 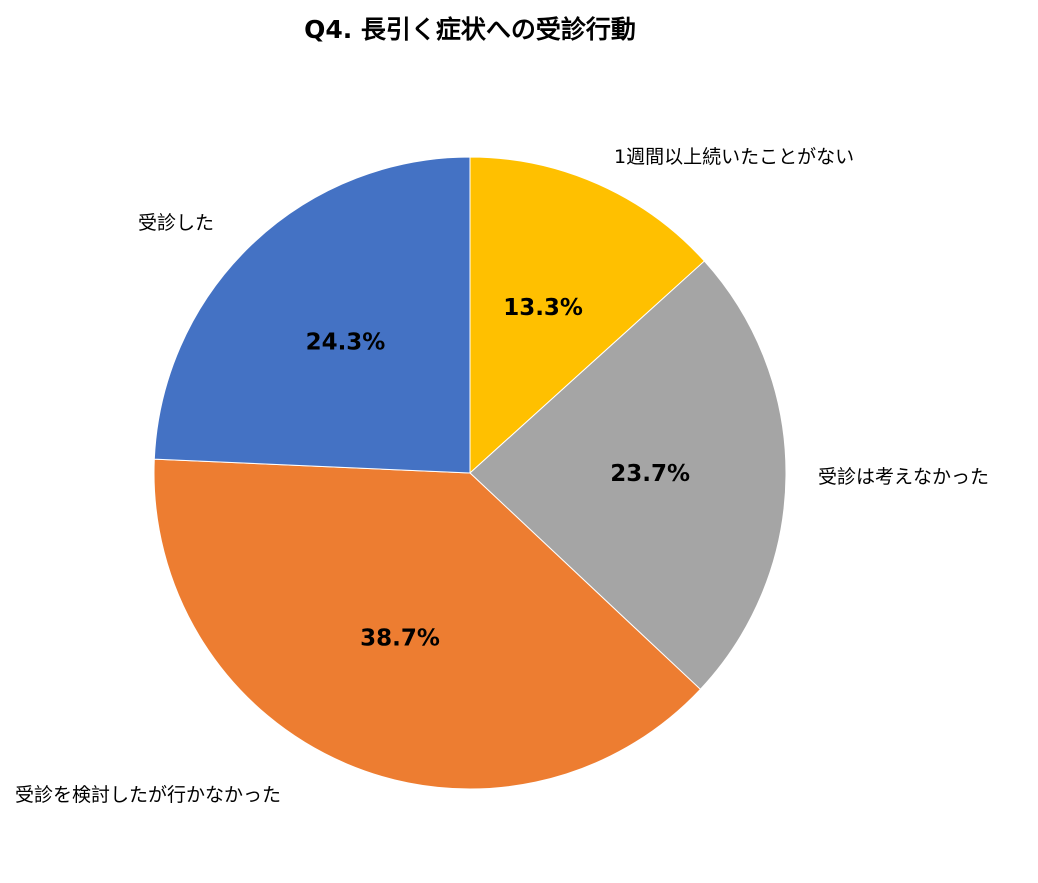 What do you see at coordinates (148, 795) in the screenshot?
I see `slice-category-label: 受診を検討したが行かなかった` at bounding box center [148, 795].